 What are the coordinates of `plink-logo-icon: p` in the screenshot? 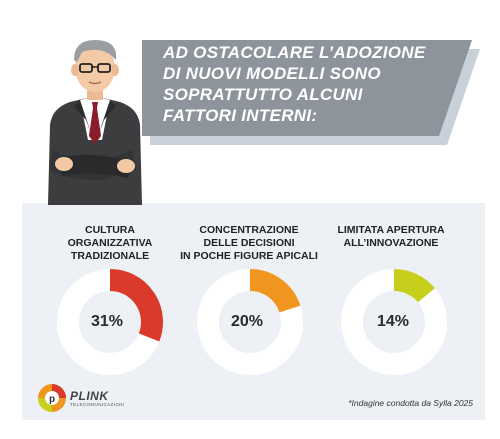 It's located at (52, 398).